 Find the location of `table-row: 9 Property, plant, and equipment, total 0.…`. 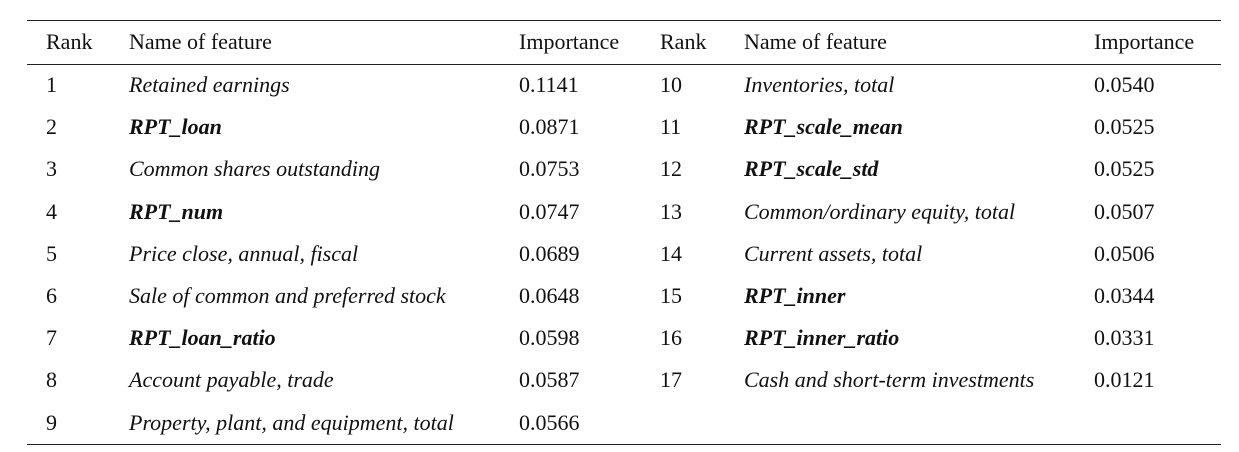

table-row: 9 Property, plant, and equipment, total 0.… is located at coordinates (624, 423).